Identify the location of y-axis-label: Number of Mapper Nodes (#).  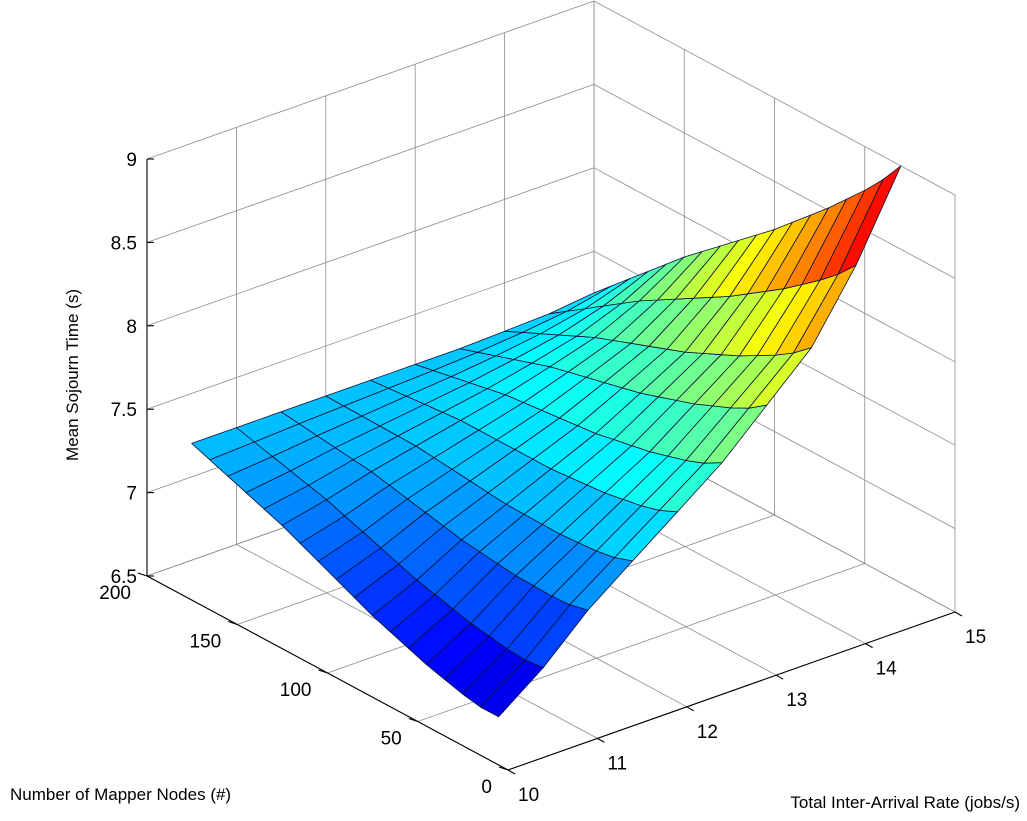
(120, 794).